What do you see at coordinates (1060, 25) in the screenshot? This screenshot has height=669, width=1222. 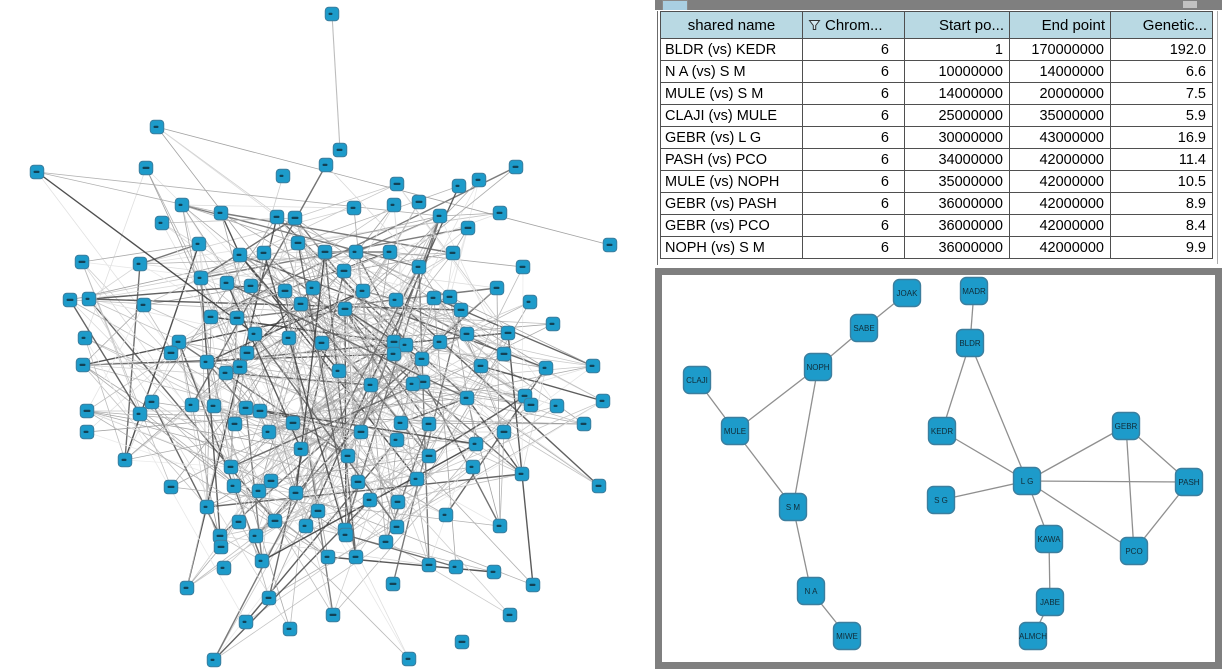 I see `column-header: End point` at bounding box center [1060, 25].